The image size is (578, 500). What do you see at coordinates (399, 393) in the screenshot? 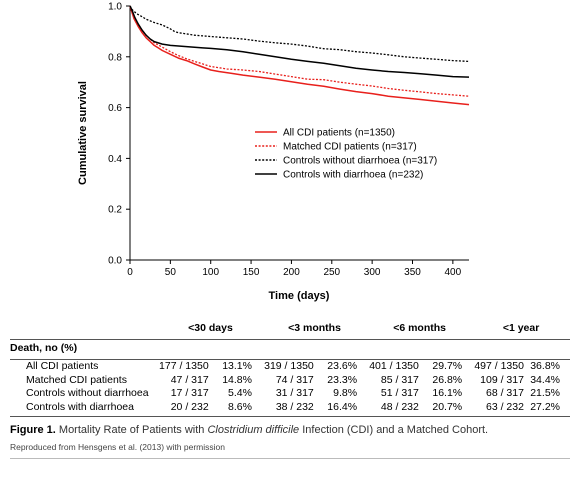
I see `count-cell: 51 / 317` at bounding box center [399, 393].